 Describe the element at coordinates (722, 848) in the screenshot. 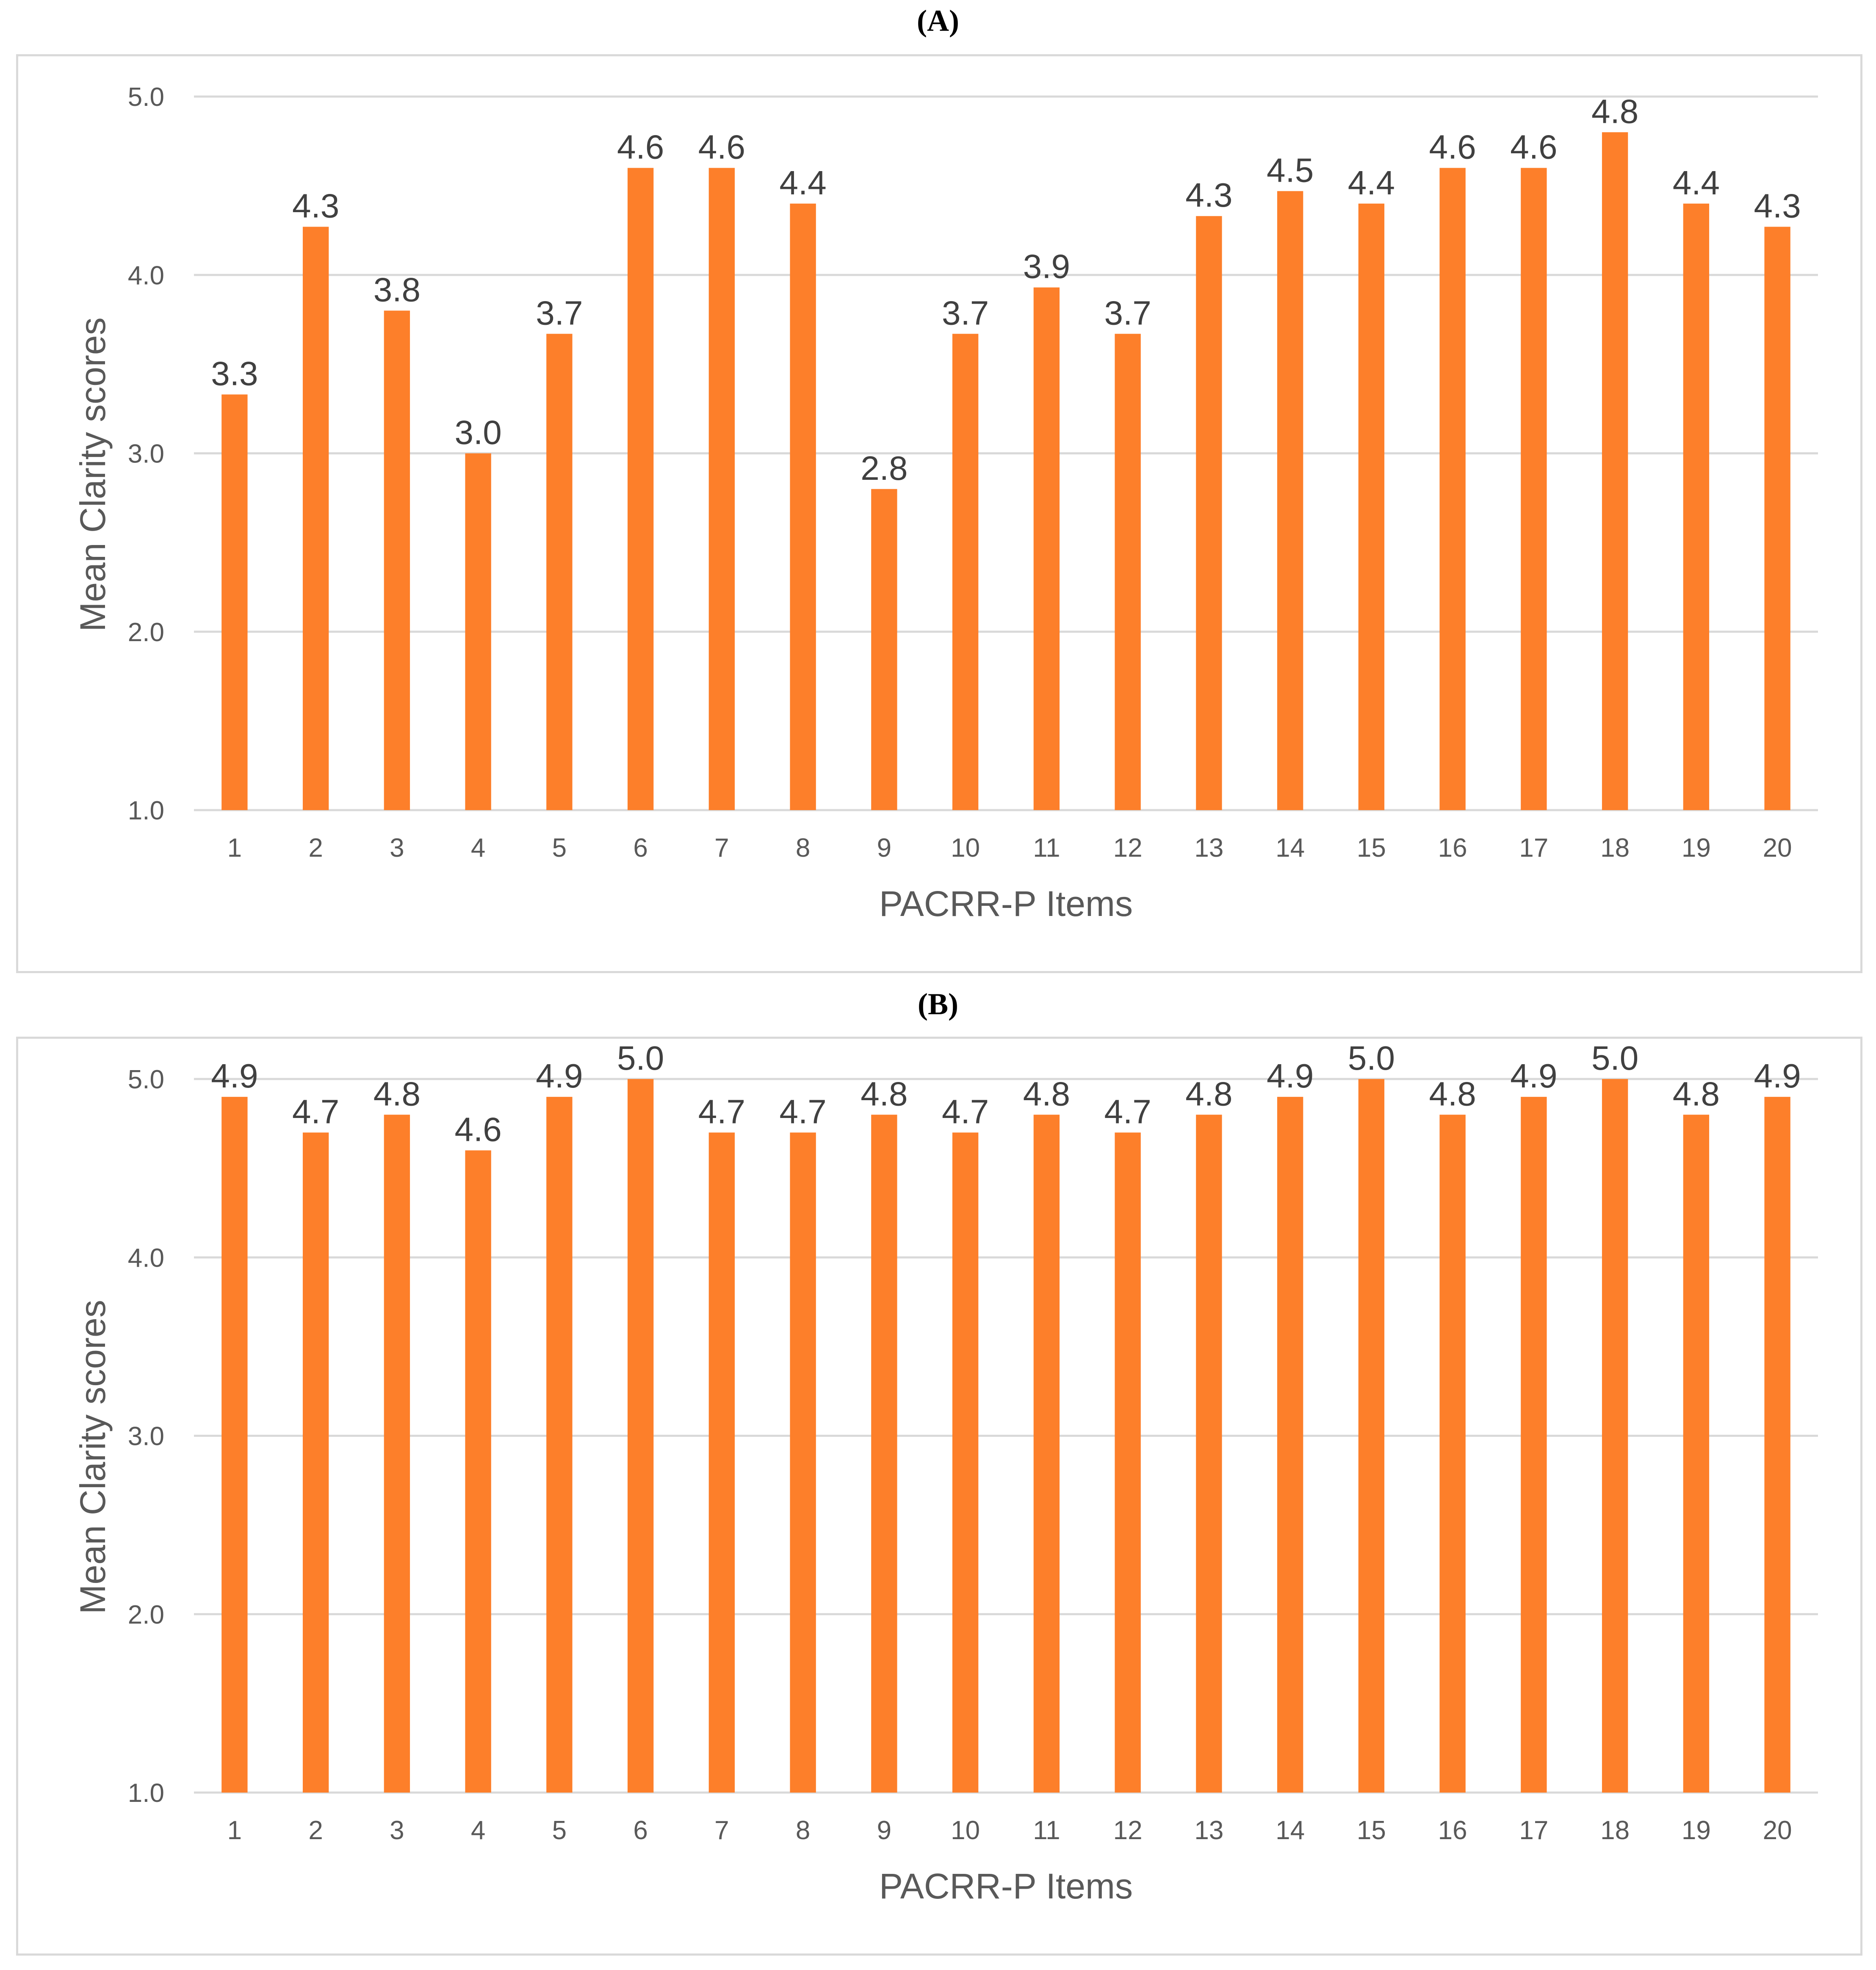

I see `chart-a-xtick-label: 7` at that location.